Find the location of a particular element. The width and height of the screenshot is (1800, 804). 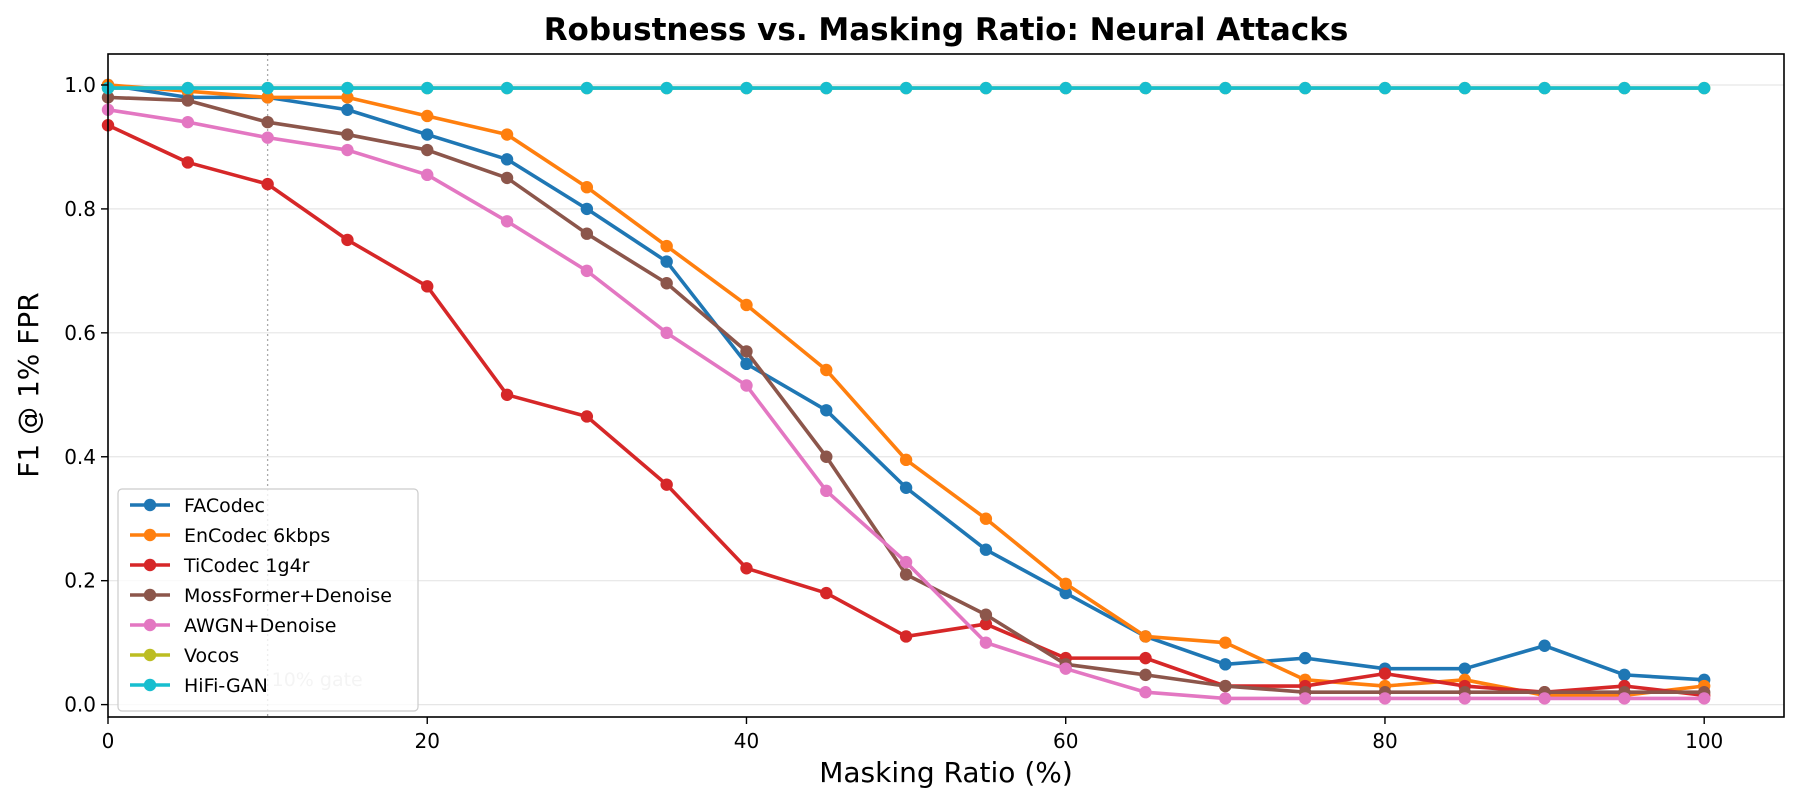

legend-frame is located at coordinates (268, 600).